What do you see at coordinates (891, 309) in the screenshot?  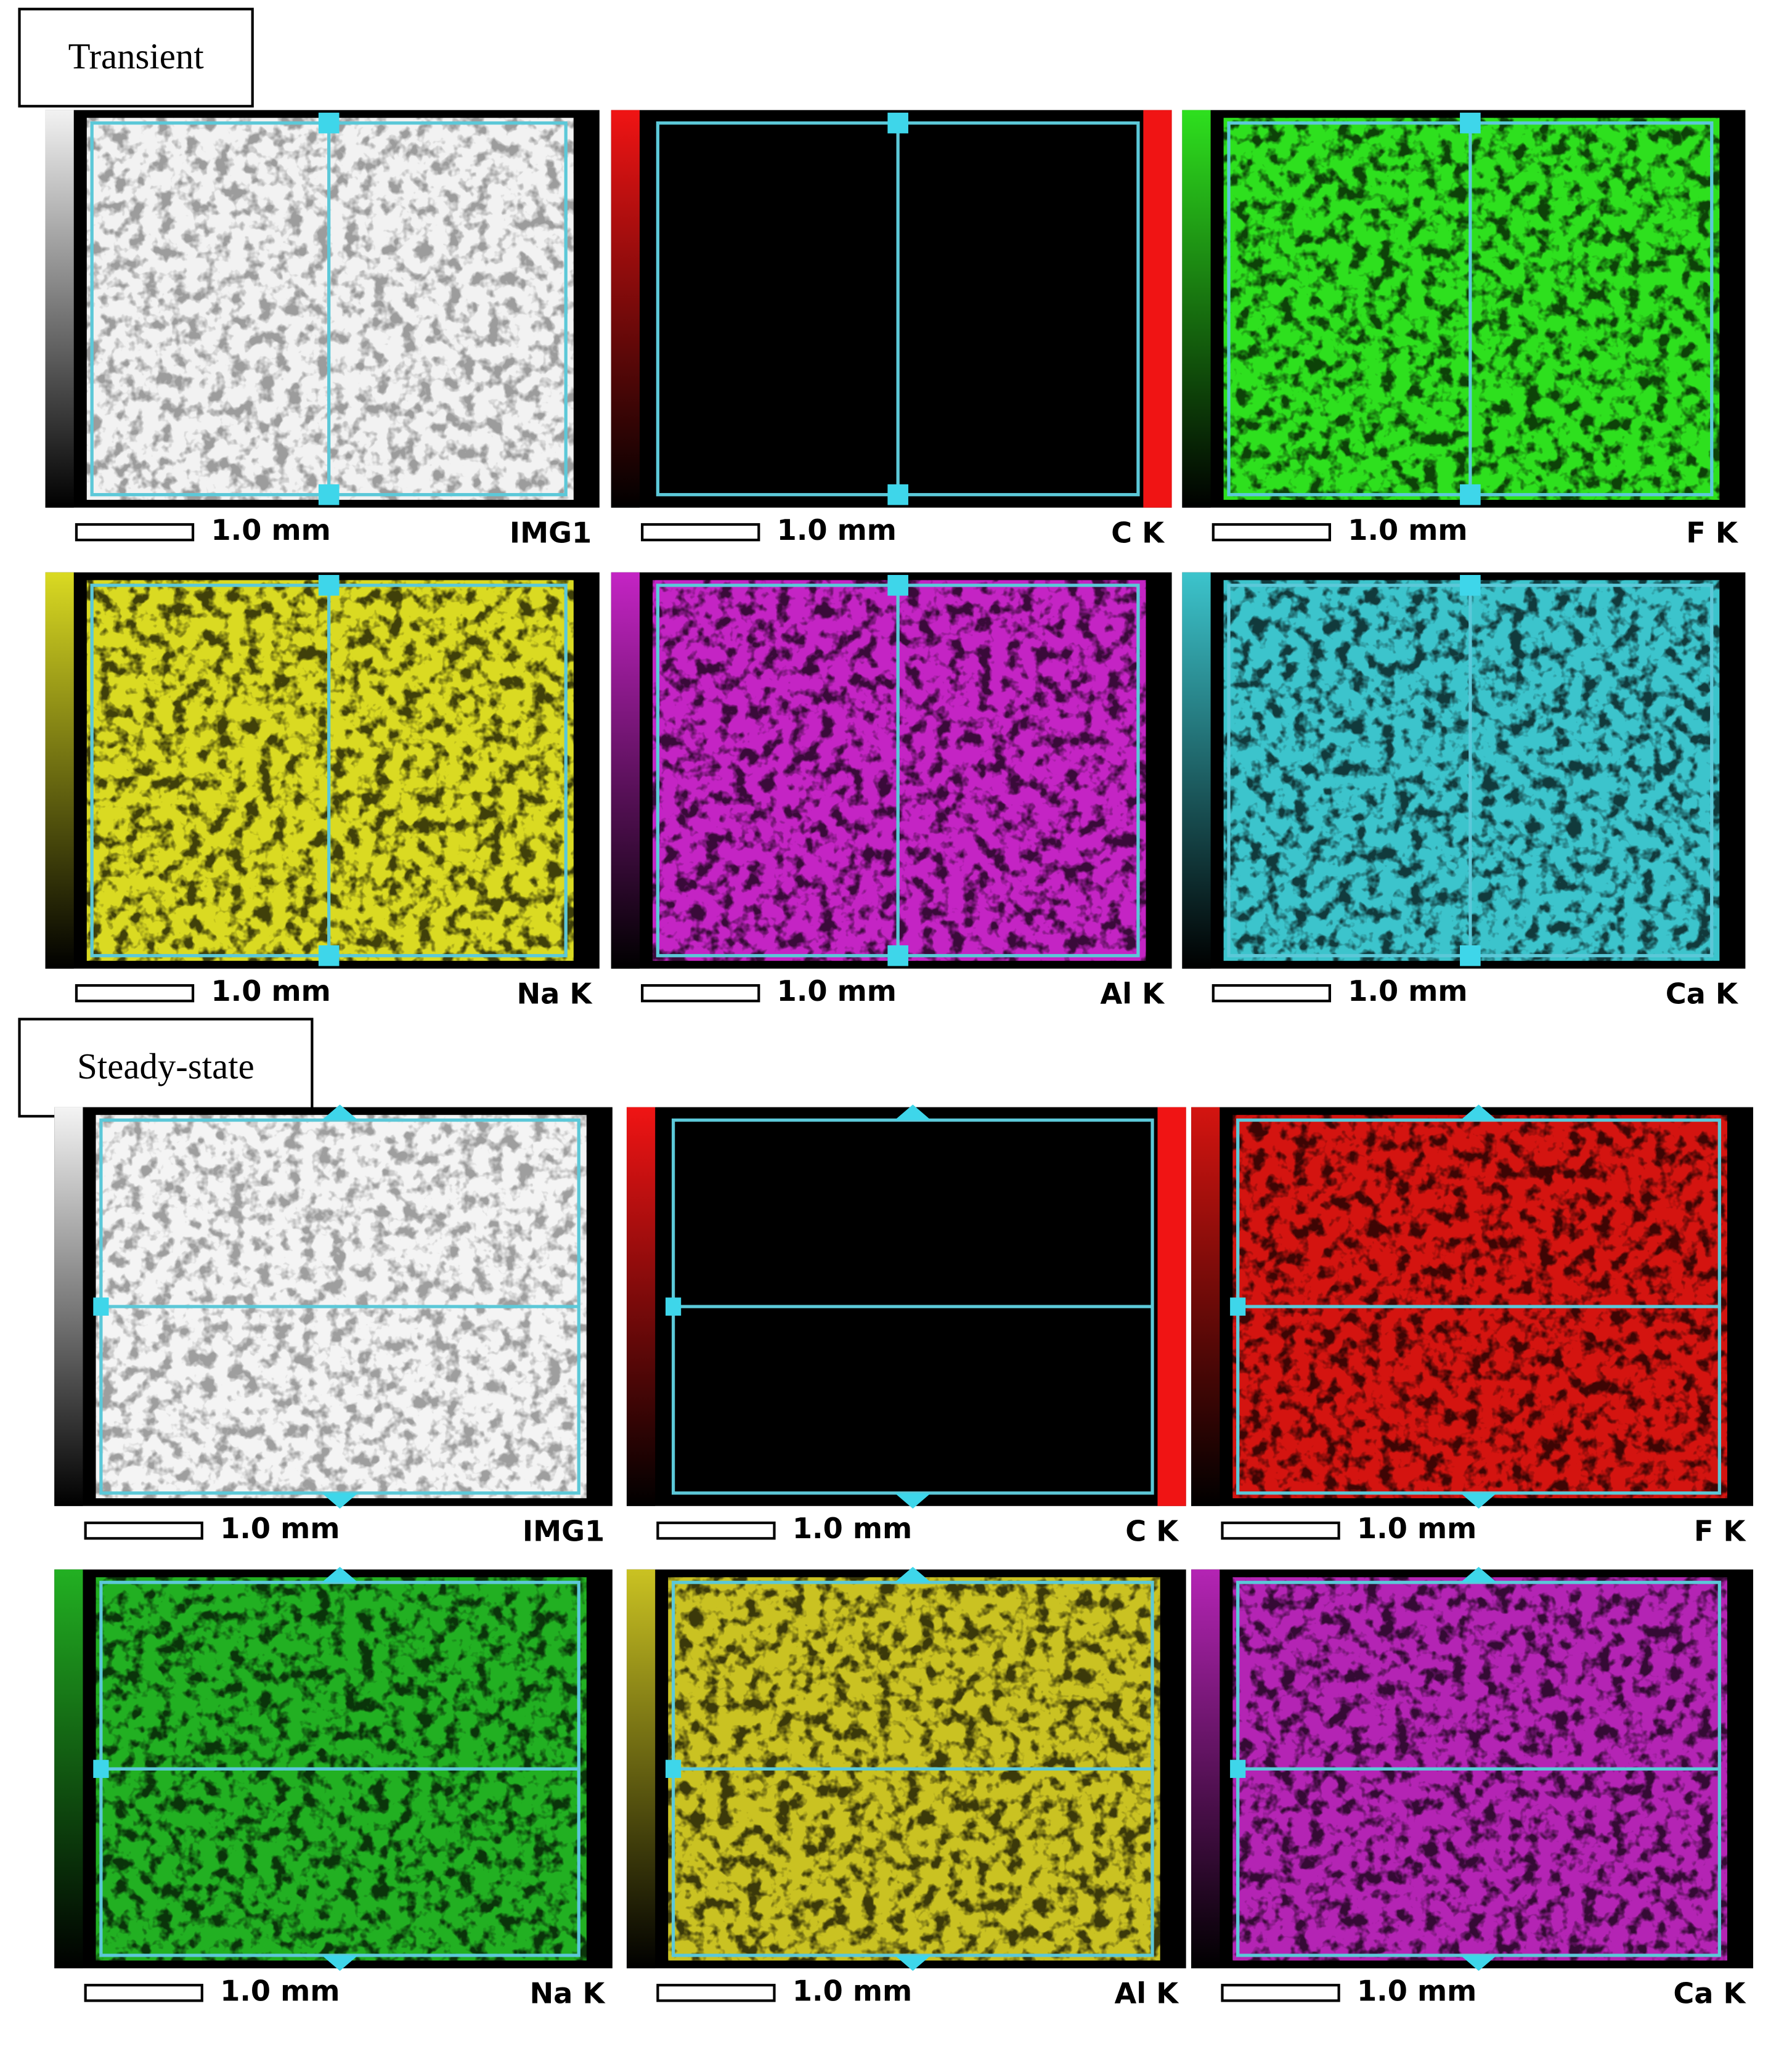 I see `map-background` at bounding box center [891, 309].